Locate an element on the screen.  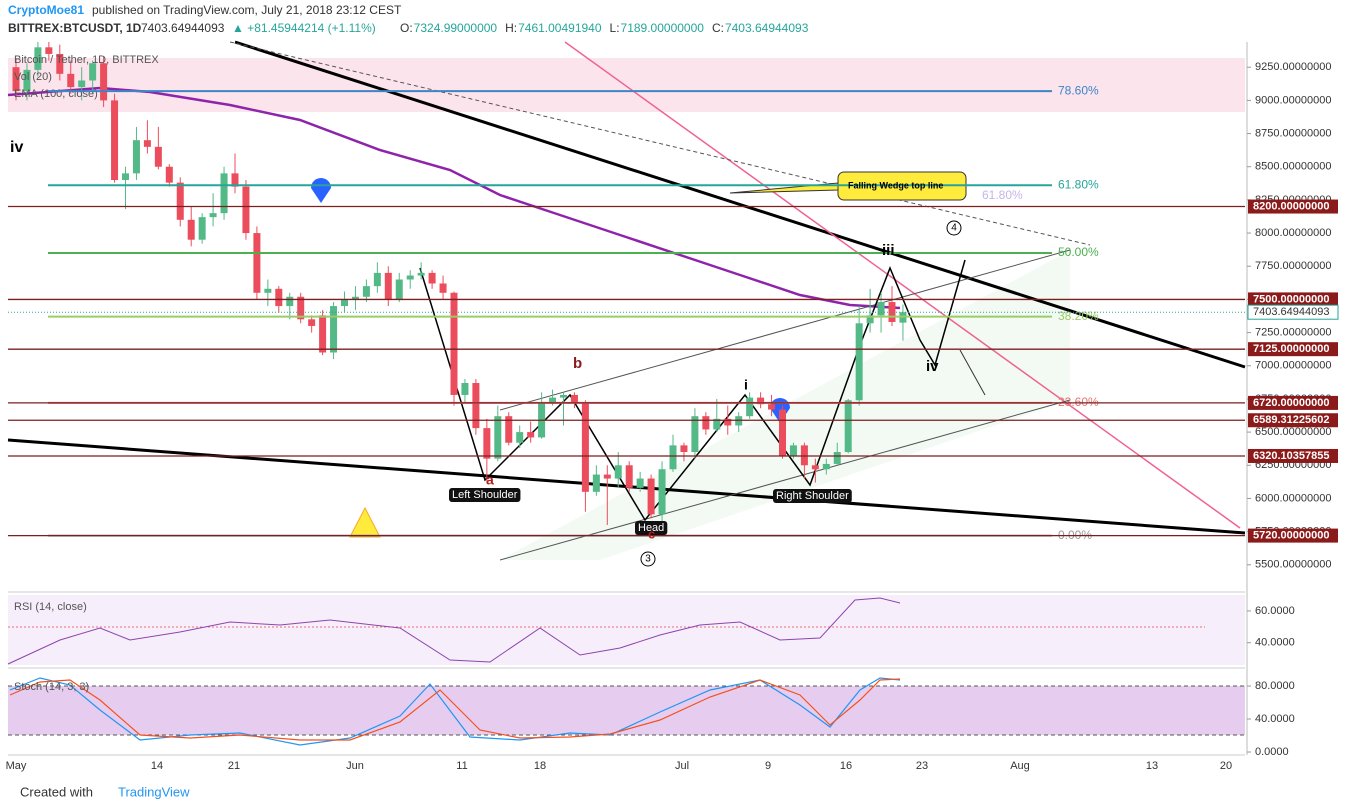
y-tick-label: 7750.00000000 is located at coordinates (1293, 266).